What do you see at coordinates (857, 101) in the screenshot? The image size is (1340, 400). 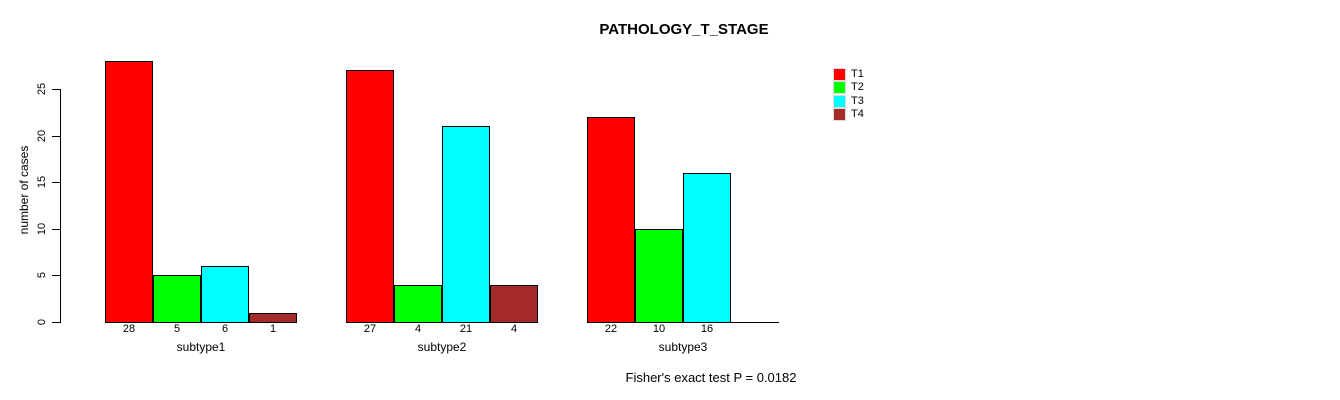 I see `legend-label: T3` at bounding box center [857, 101].